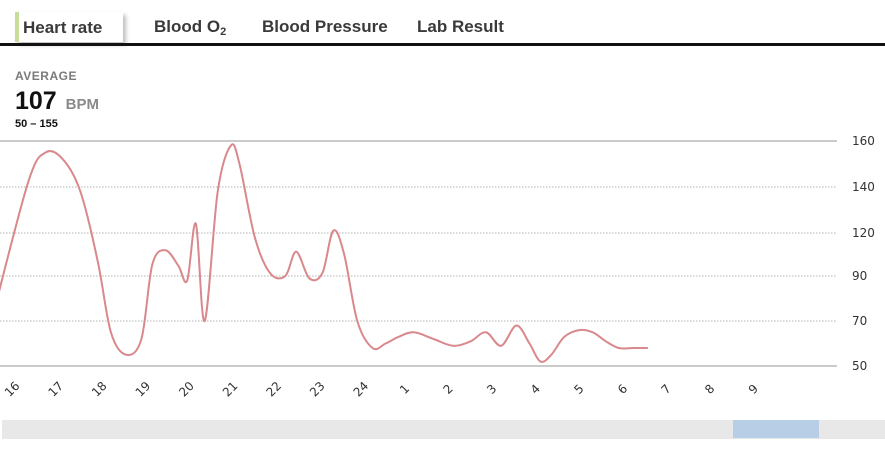  Describe the element at coordinates (63, 27) in the screenshot. I see `tab-heart-rate-label: Heart rate` at that location.